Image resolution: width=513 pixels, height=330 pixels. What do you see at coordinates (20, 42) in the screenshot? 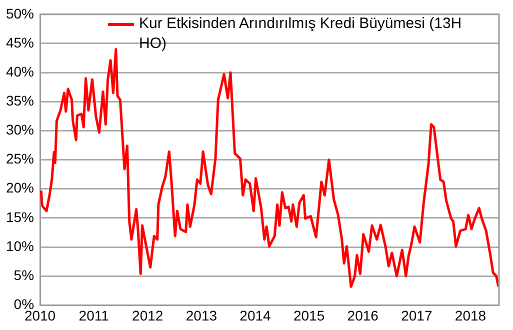
I see `y-tick-label: 45%` at bounding box center [20, 42].